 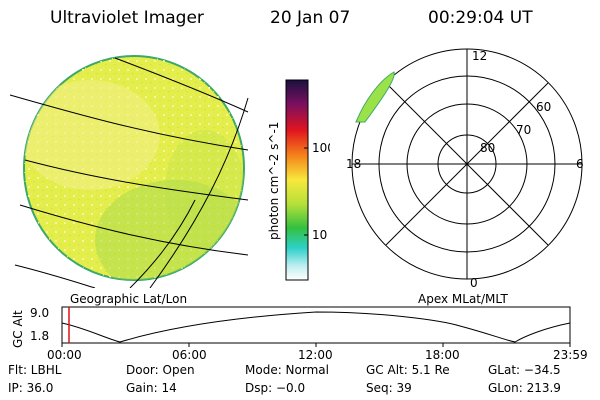 I want to click on alt-tick-9: 9.0, so click(x=39, y=313).